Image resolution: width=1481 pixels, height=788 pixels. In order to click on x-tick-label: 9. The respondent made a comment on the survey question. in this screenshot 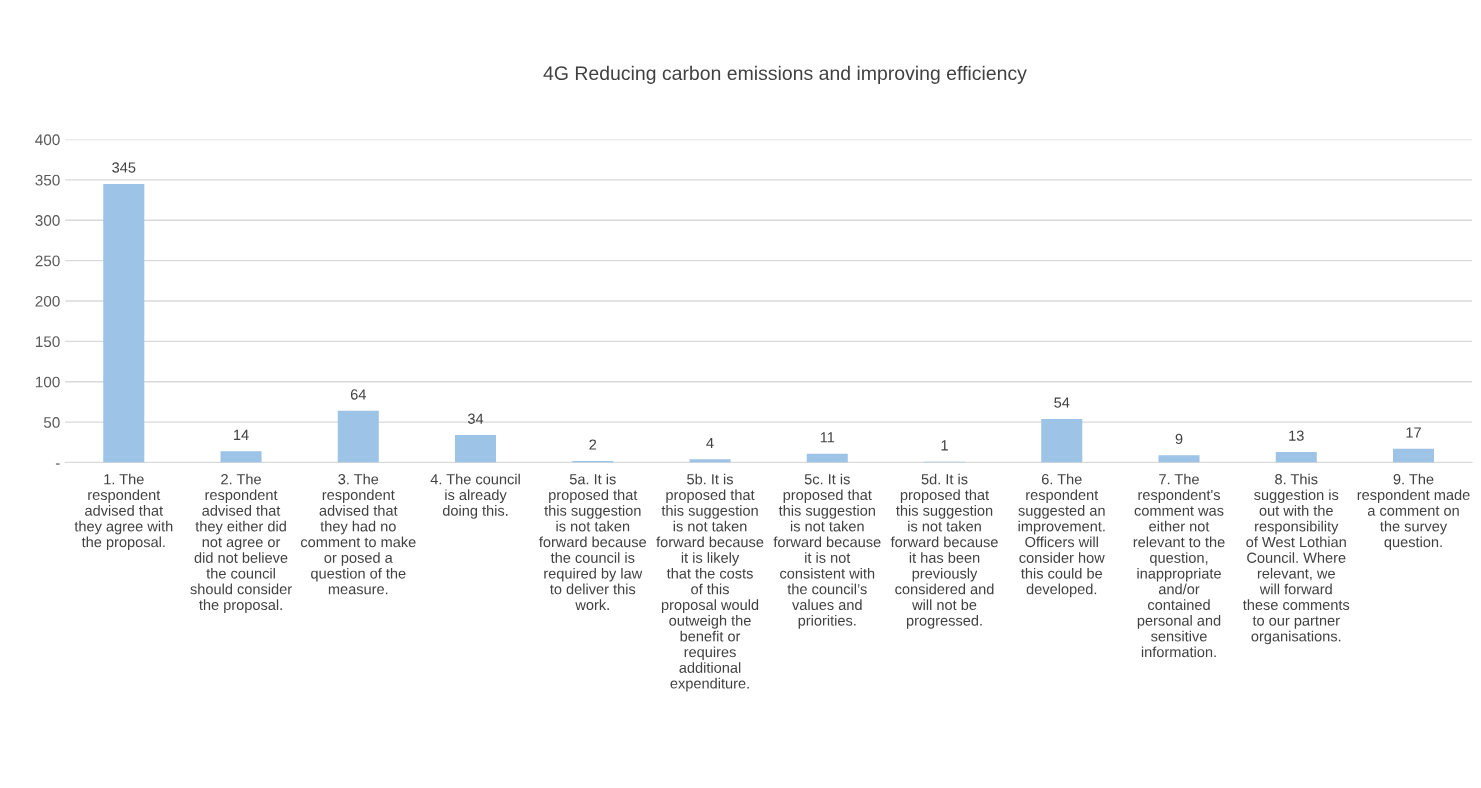, I will do `click(1413, 512)`.